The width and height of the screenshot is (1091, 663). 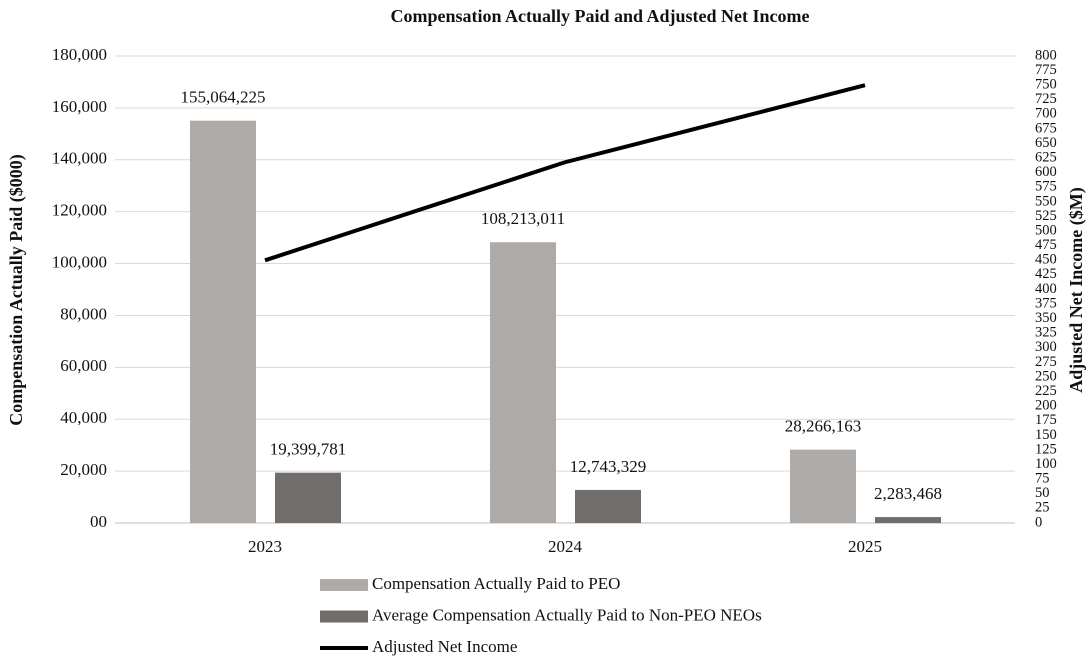 I want to click on y2-tick-label: 400, so click(x=1046, y=289).